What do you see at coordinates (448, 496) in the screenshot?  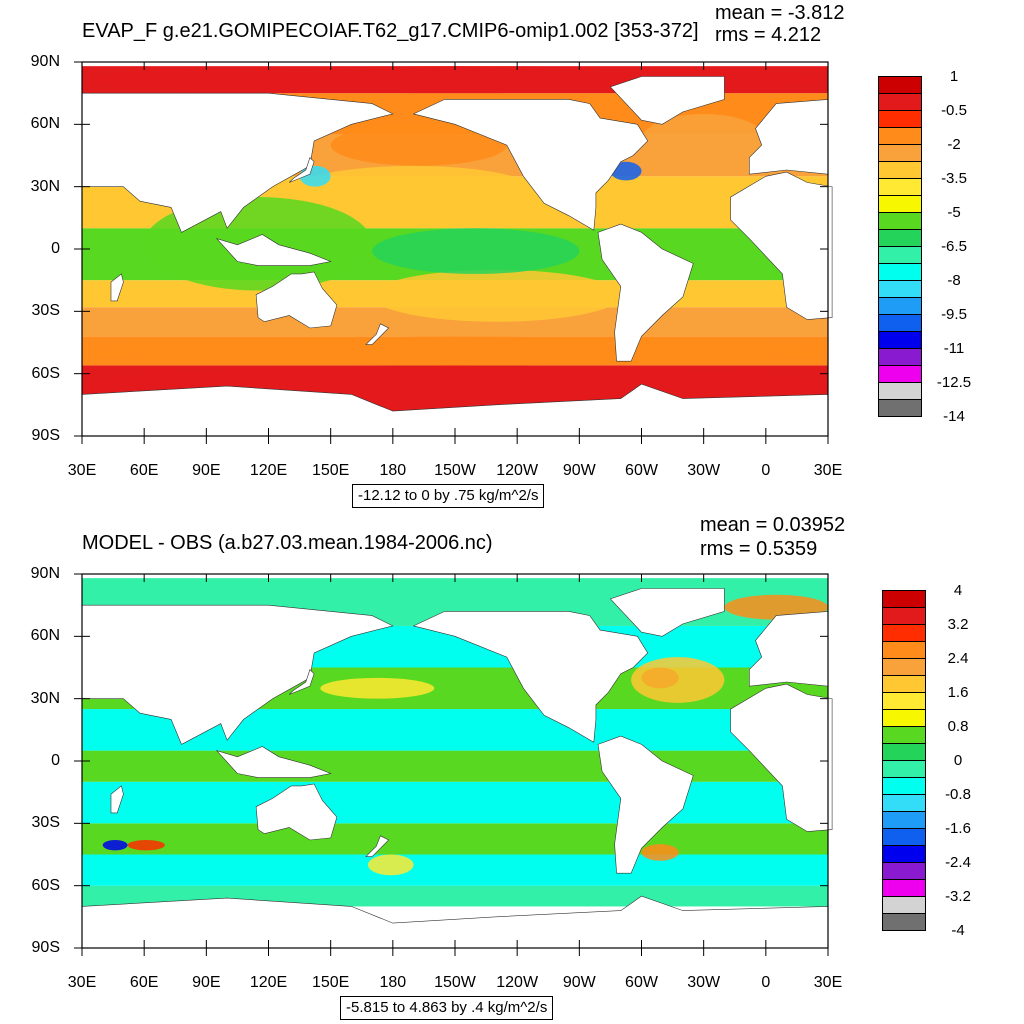 I see `contour-info-box: -12.12 to 0 by .75 kg/m^2/s` at bounding box center [448, 496].